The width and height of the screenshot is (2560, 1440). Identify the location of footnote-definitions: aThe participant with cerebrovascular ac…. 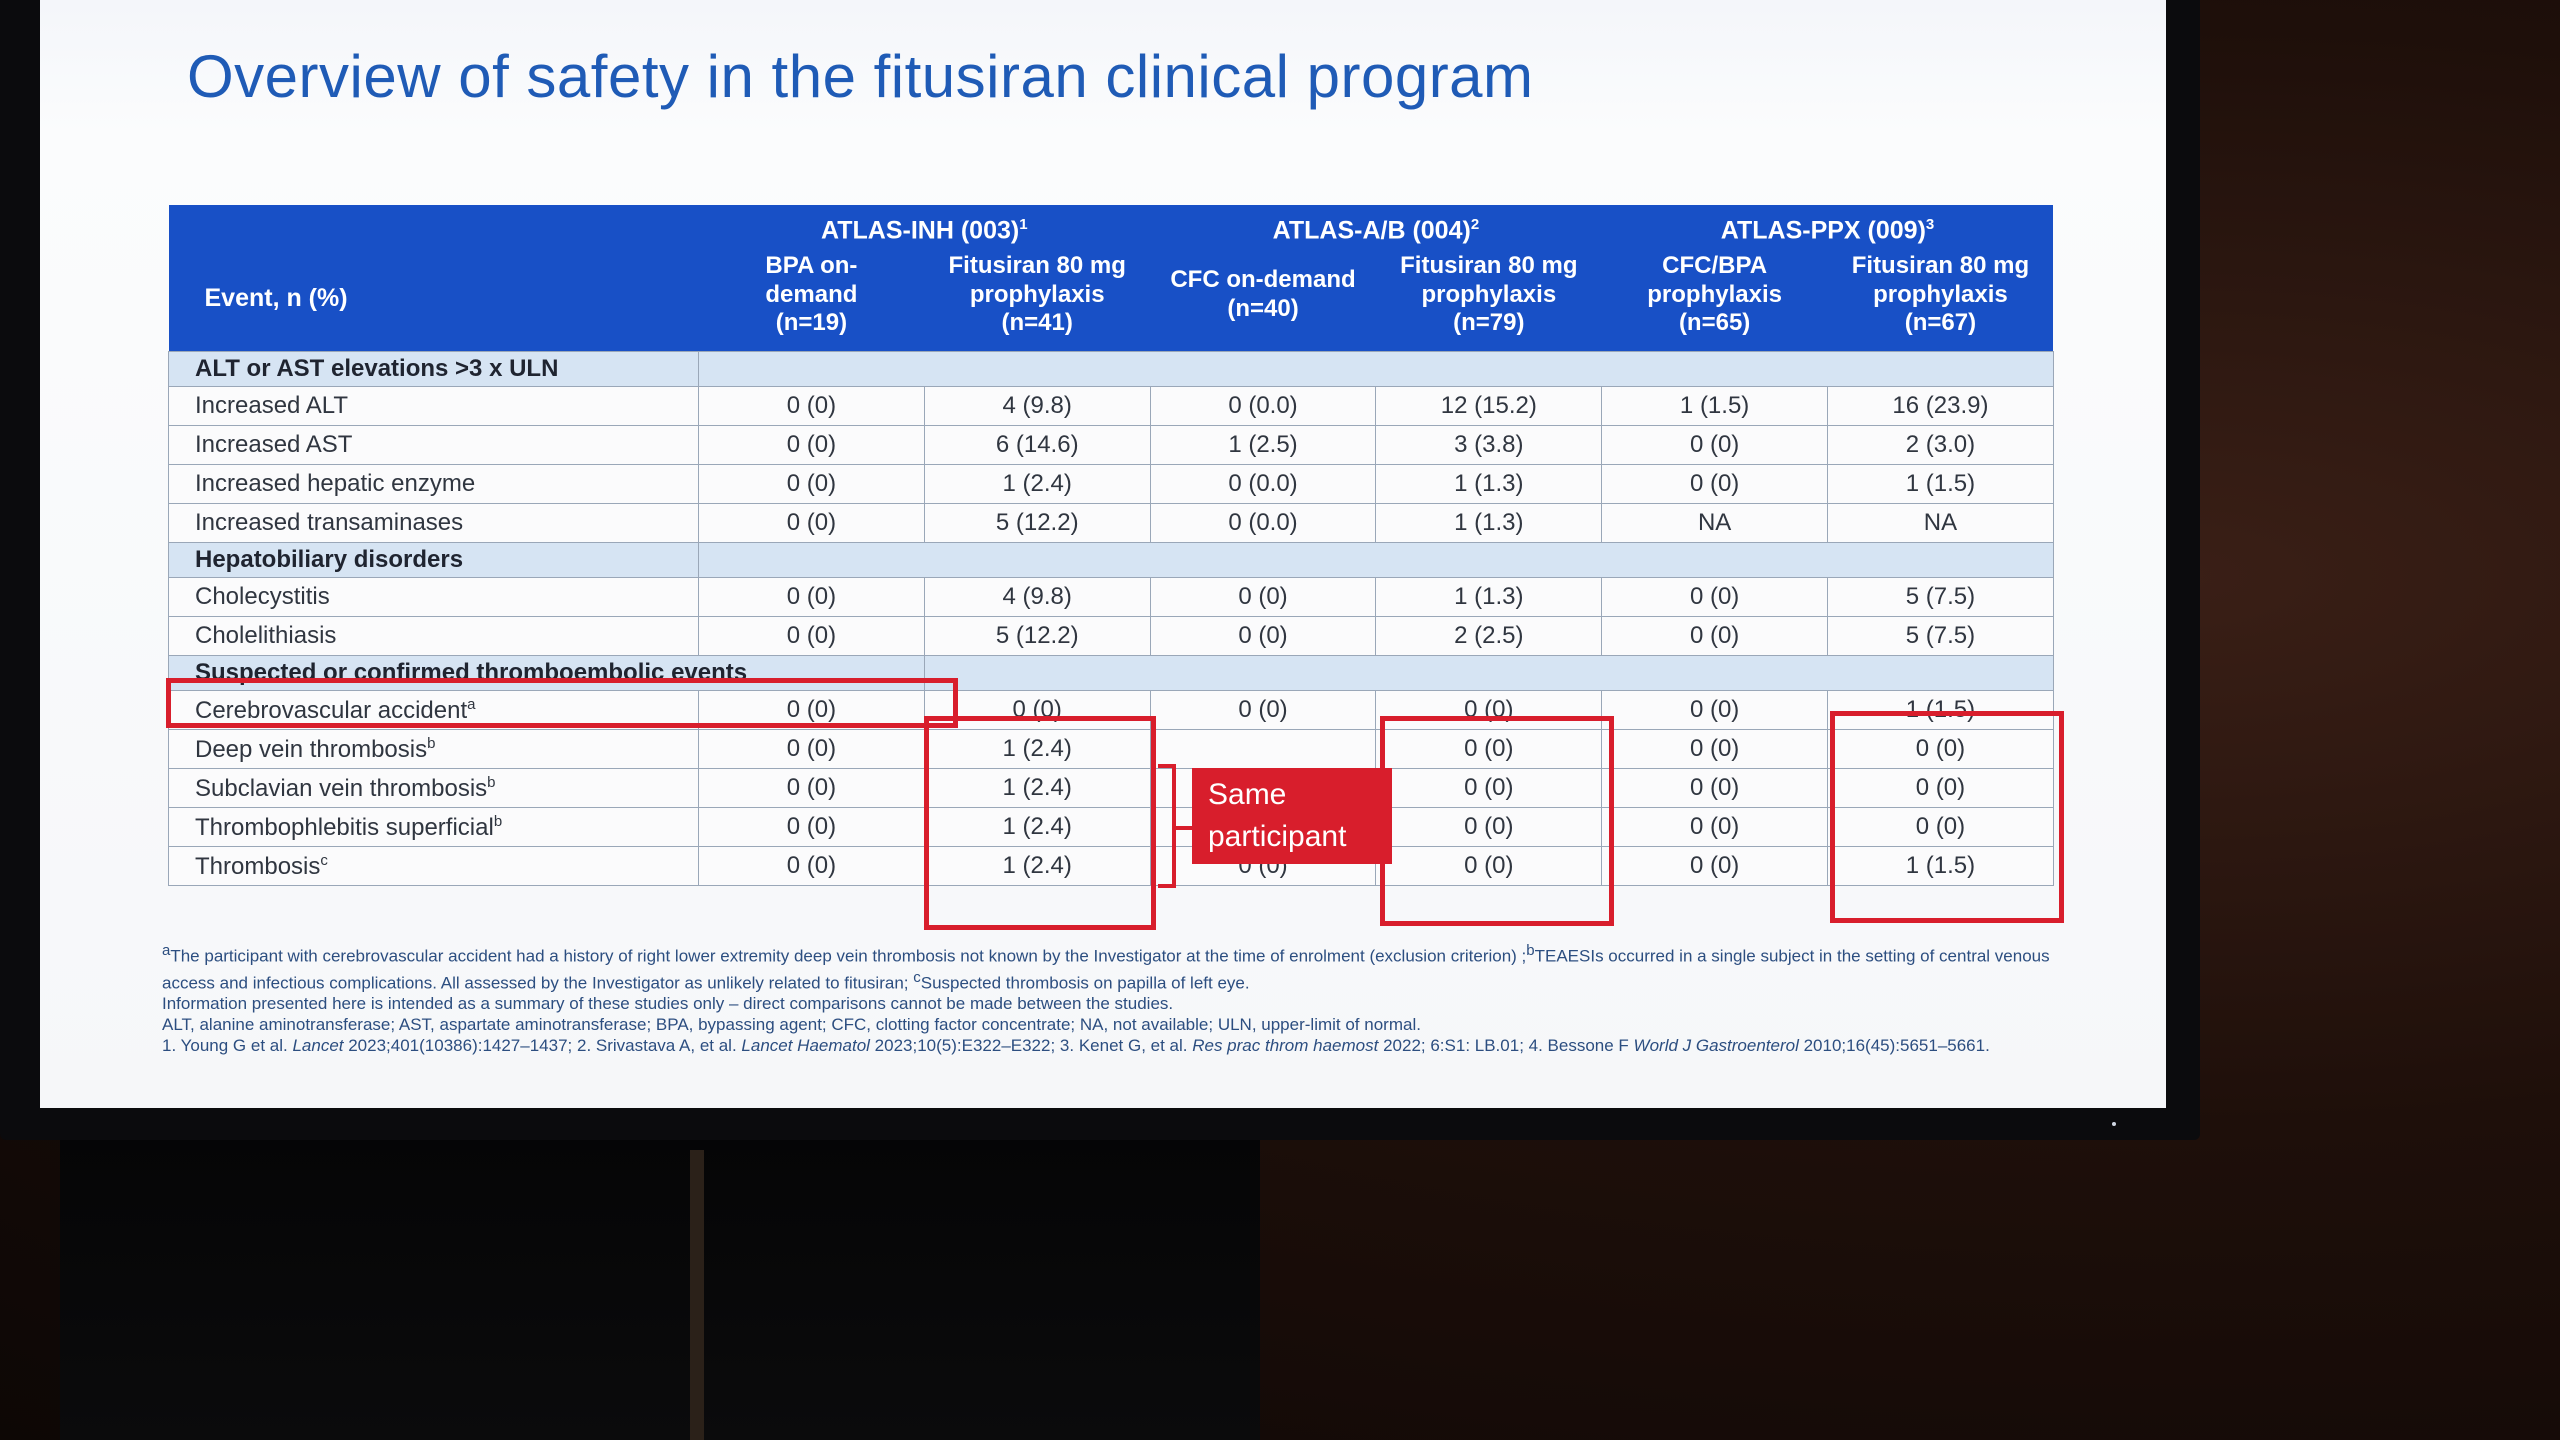
(1106, 967).